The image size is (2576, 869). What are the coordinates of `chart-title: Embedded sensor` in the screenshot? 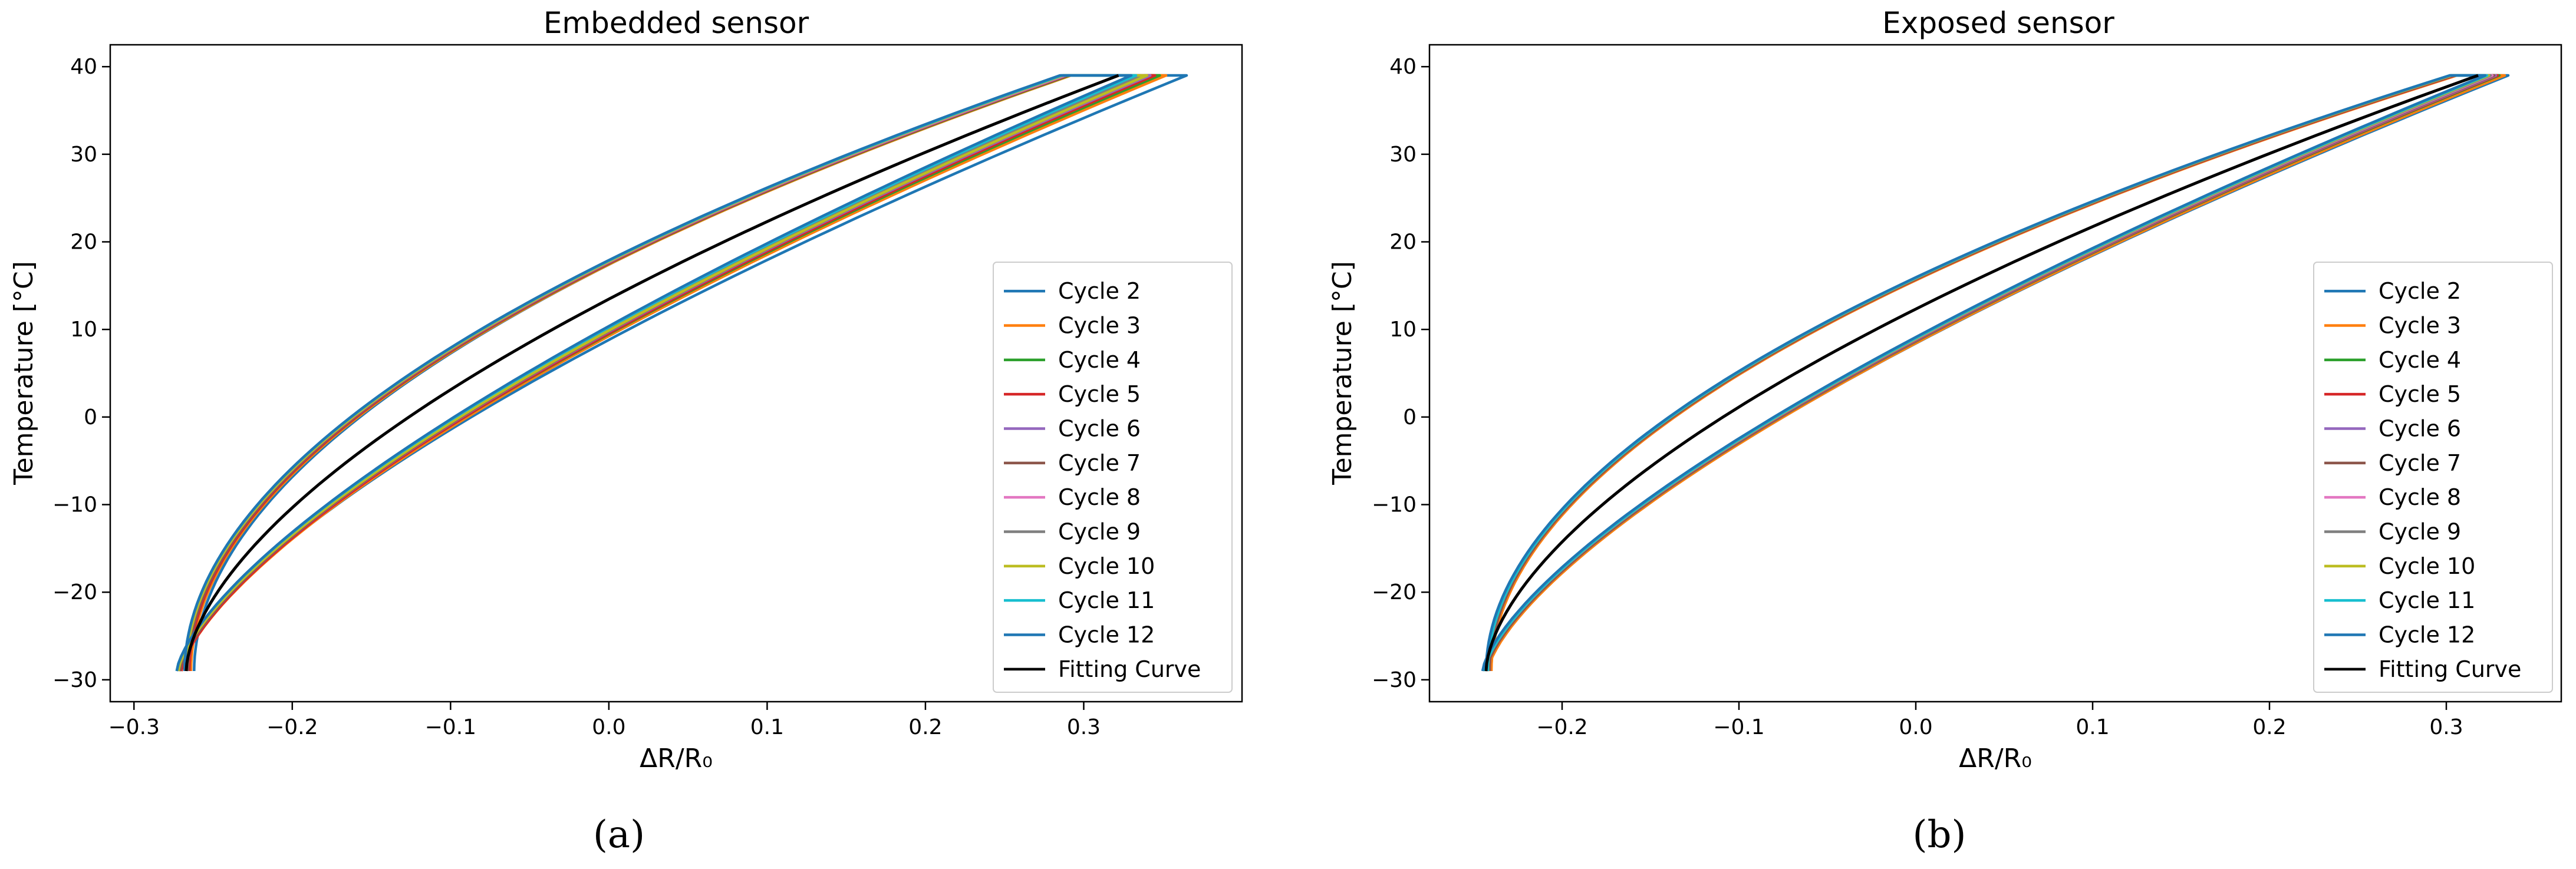 It's located at (676, 23).